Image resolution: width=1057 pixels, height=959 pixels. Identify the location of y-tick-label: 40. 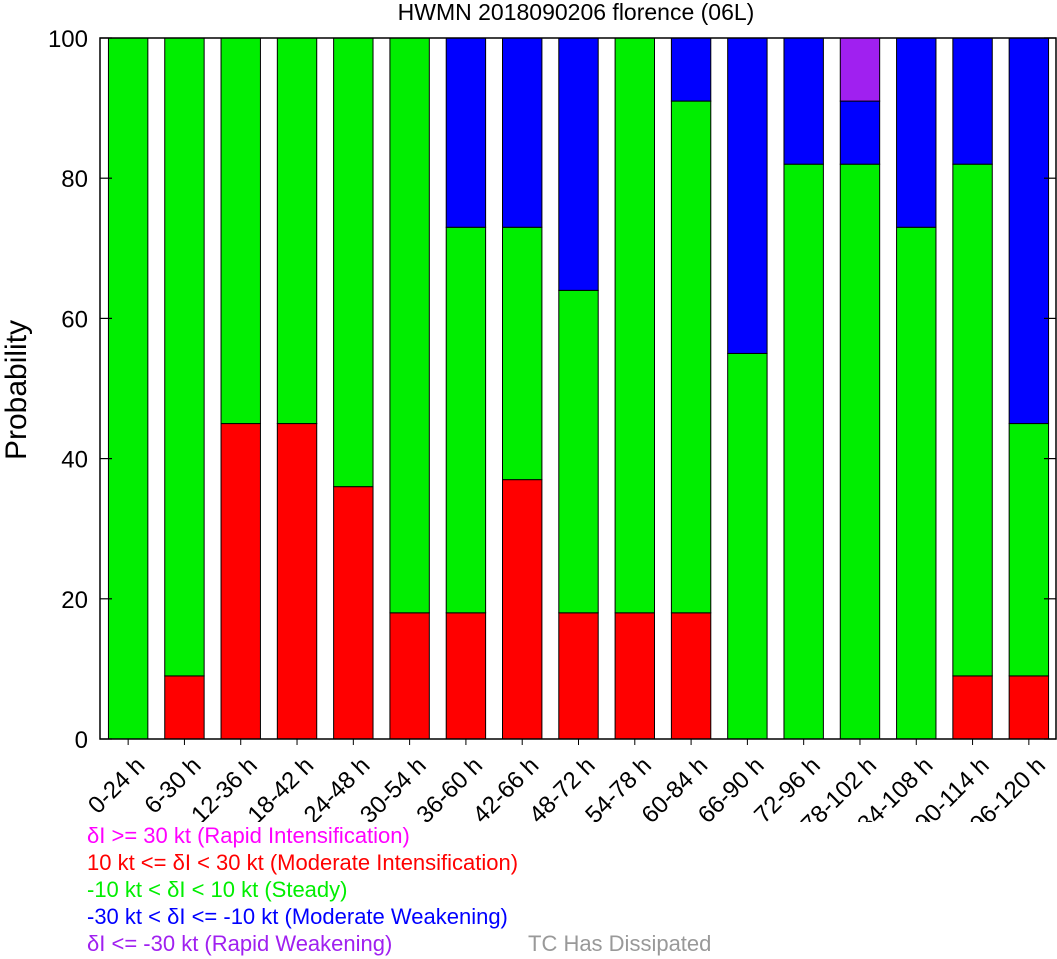
(74, 460).